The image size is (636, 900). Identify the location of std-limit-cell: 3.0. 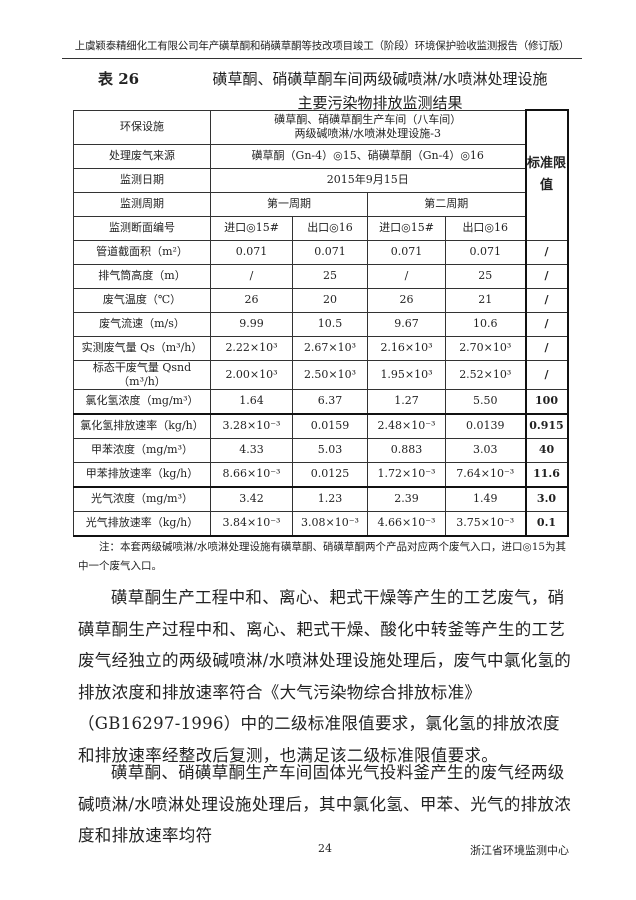
(546, 499).